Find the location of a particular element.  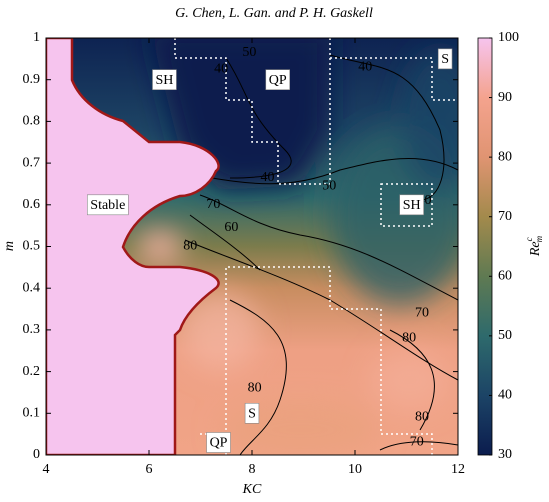

y-tick-label: 0.9 is located at coordinates (32, 79).